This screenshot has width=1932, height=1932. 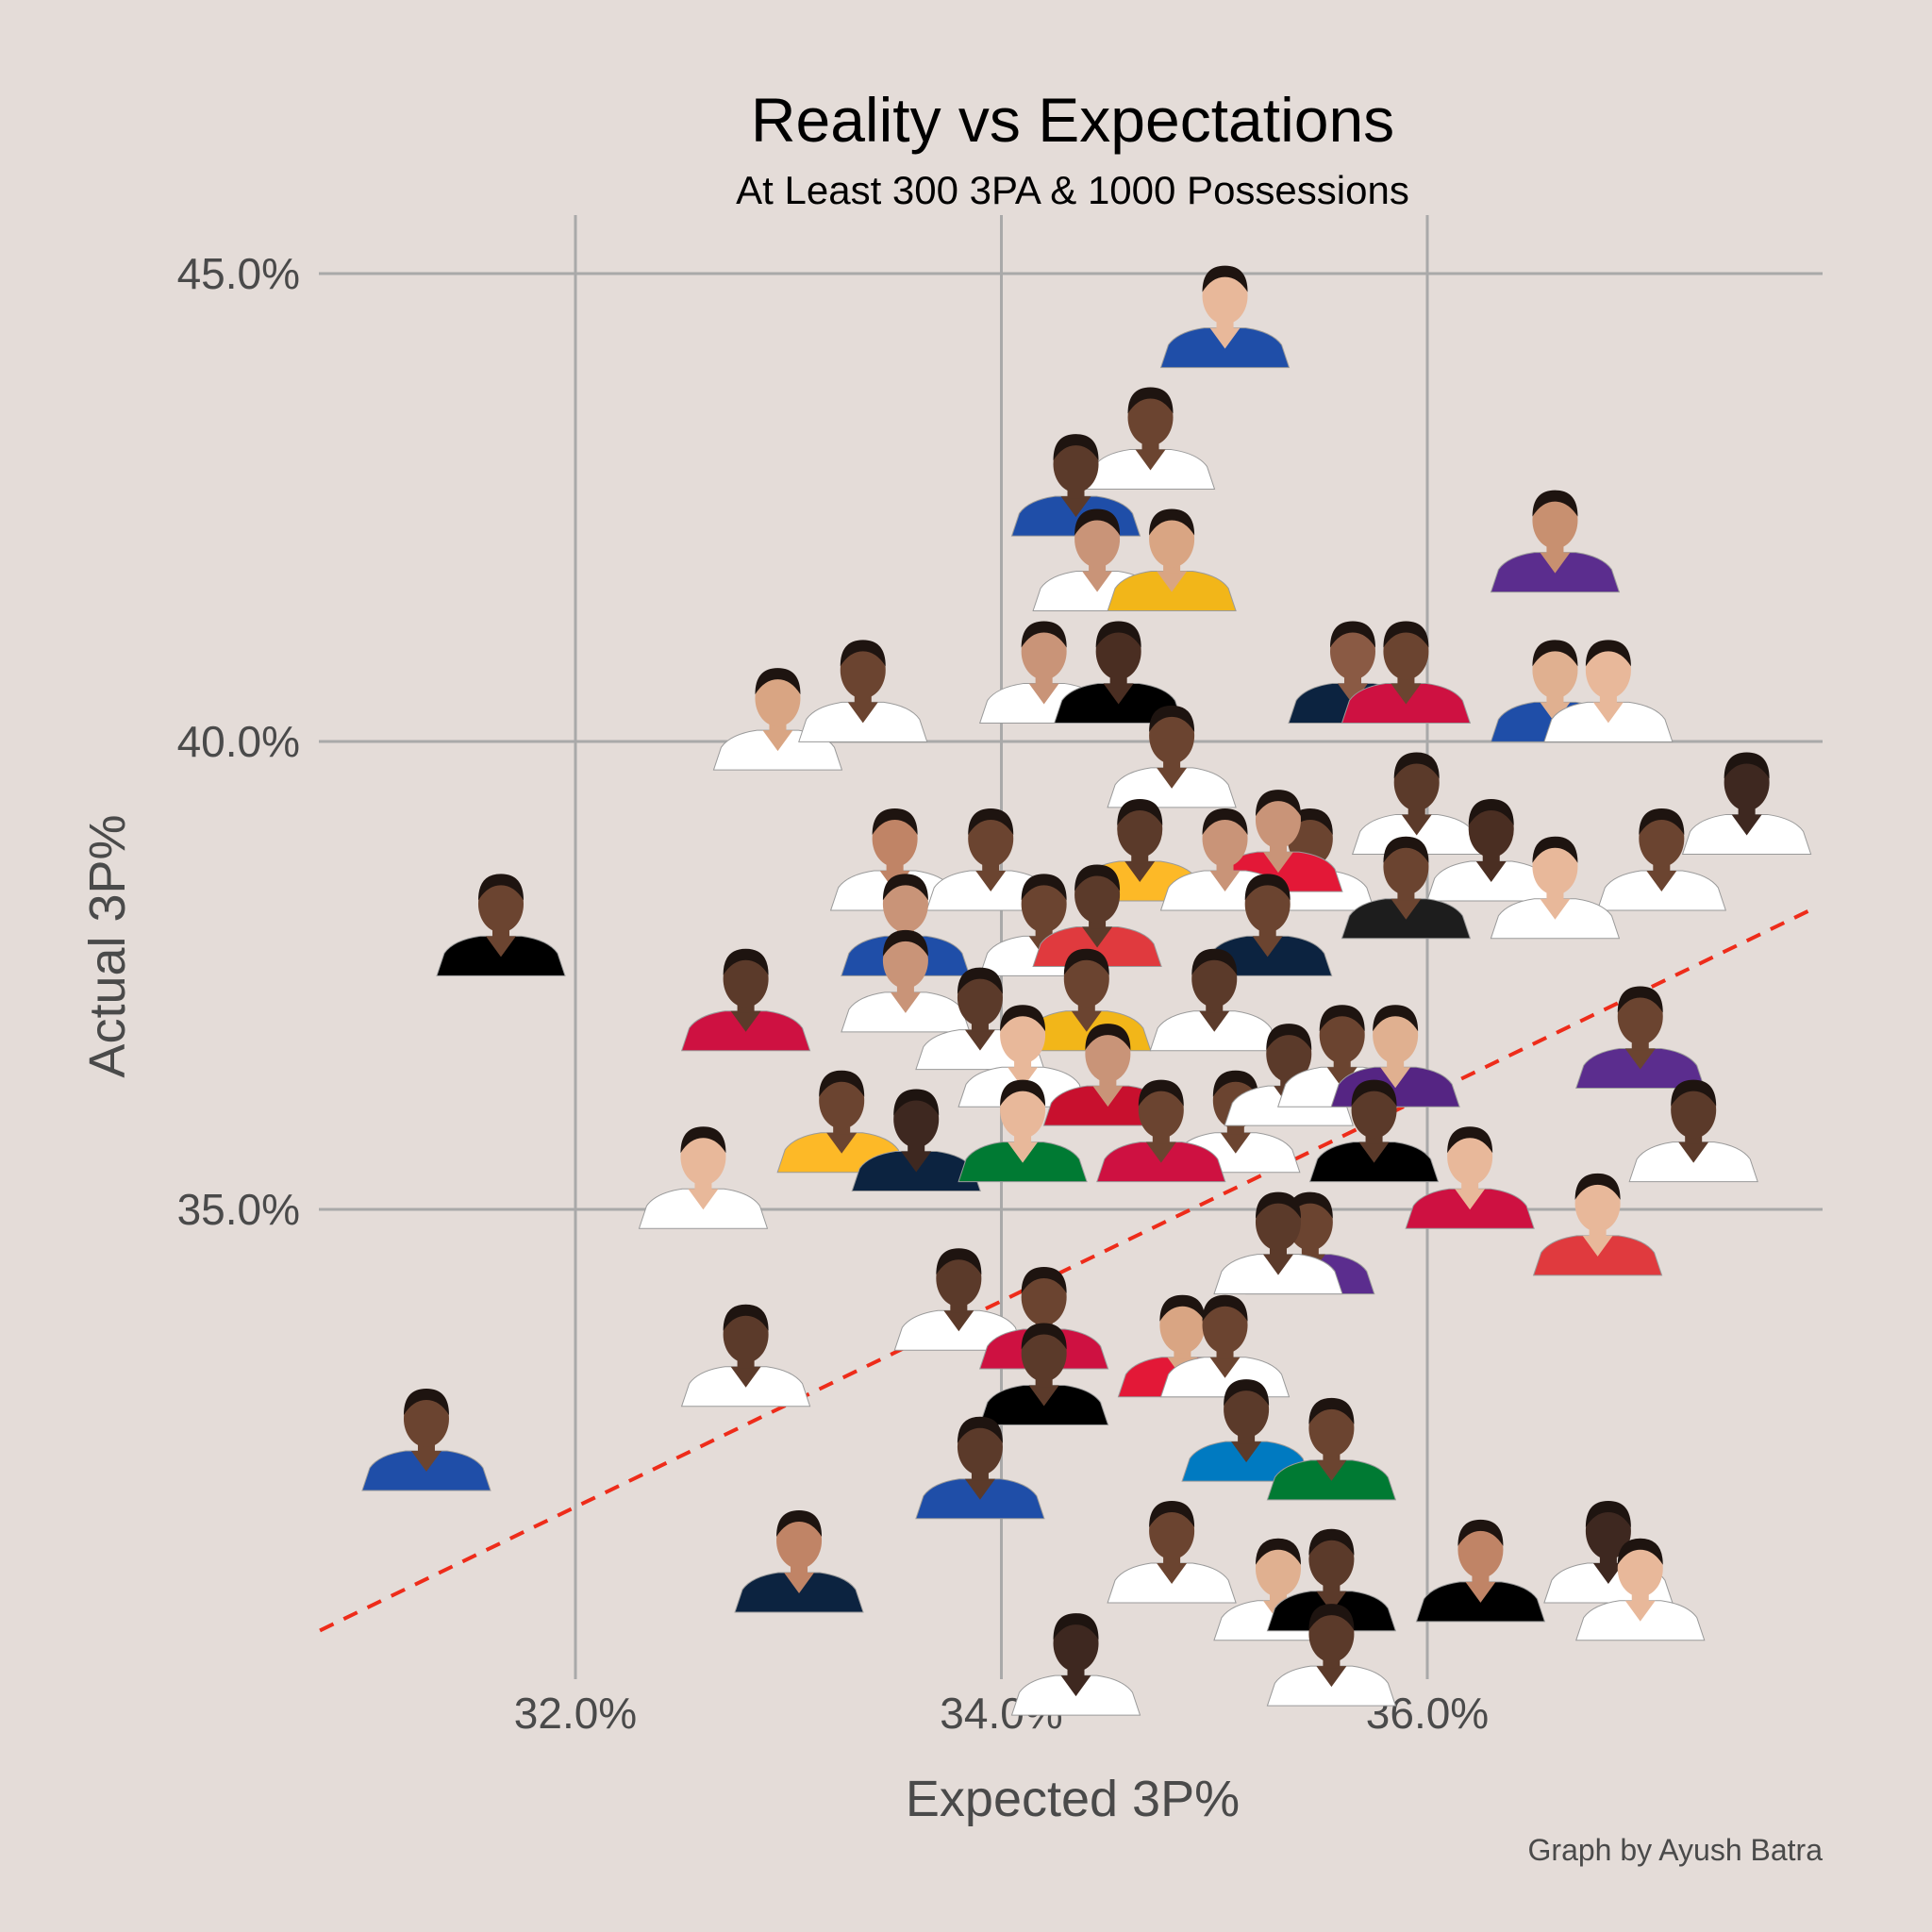 What do you see at coordinates (1072, 120) in the screenshot?
I see `chart-title: Reality vs Expectations` at bounding box center [1072, 120].